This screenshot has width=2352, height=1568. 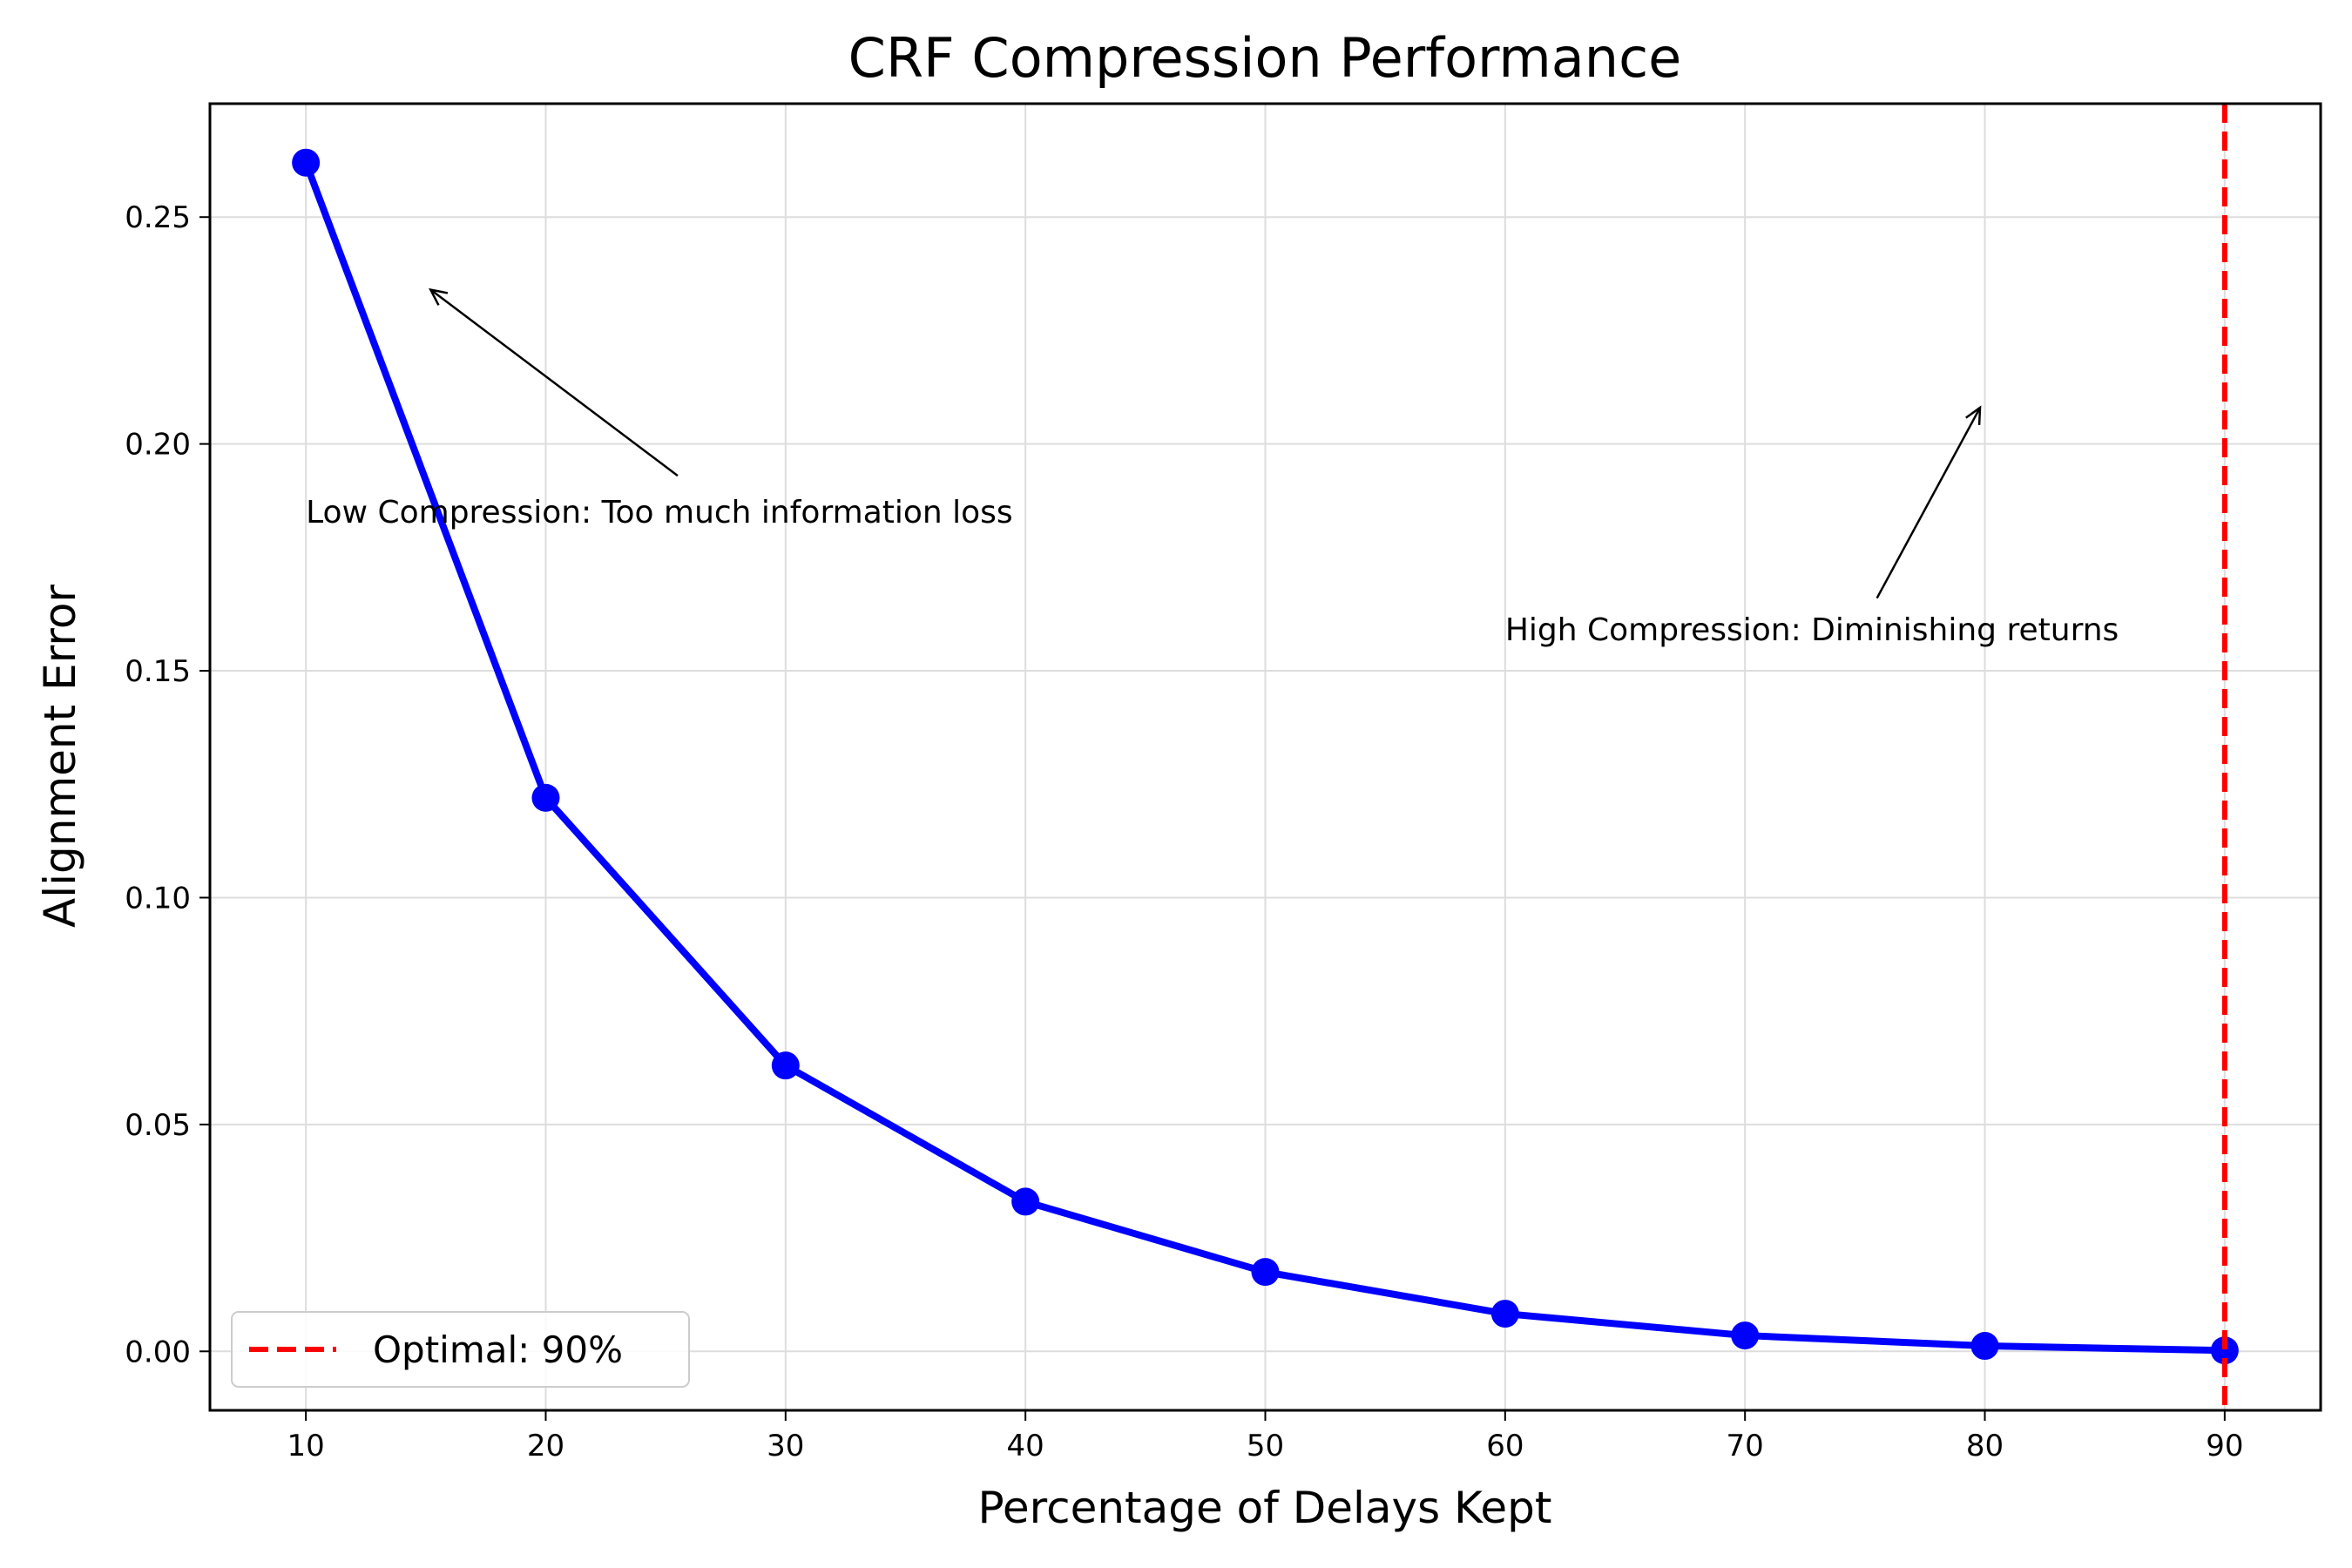 What do you see at coordinates (1985, 1446) in the screenshot?
I see `x-tick-label: 80` at bounding box center [1985, 1446].